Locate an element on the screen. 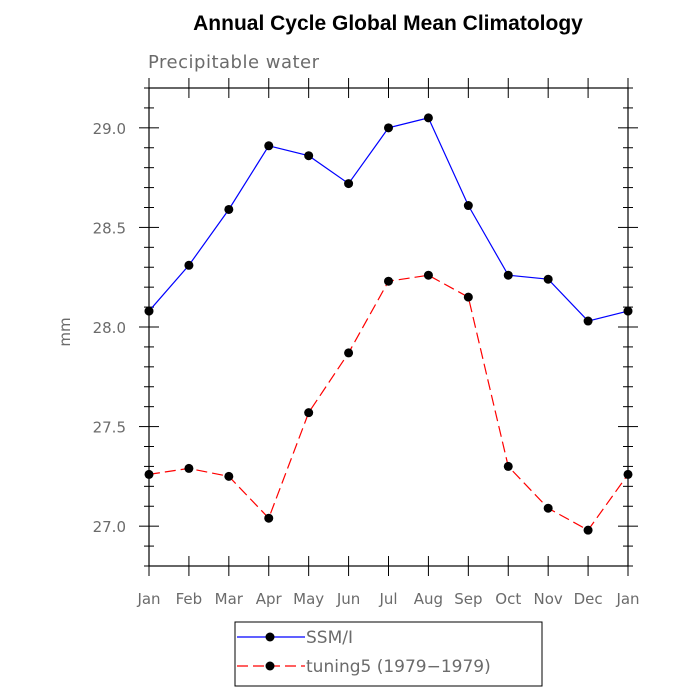  y-tick-label: 28.5 is located at coordinates (109, 228).